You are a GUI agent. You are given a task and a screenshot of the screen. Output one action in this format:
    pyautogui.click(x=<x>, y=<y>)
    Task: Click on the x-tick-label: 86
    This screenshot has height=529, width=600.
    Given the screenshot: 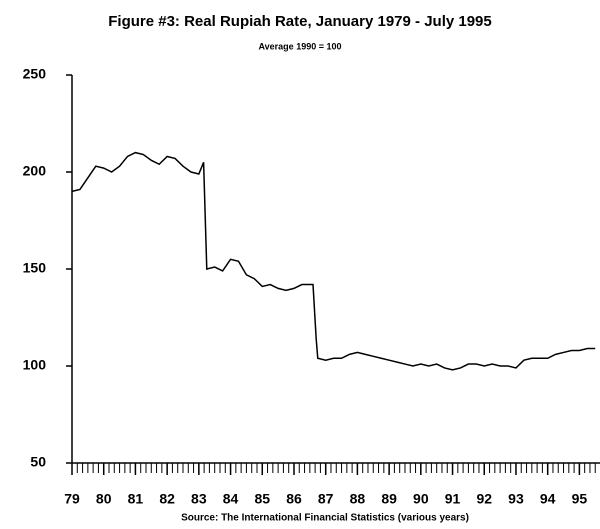 What is the action you would take?
    pyautogui.click(x=294, y=499)
    